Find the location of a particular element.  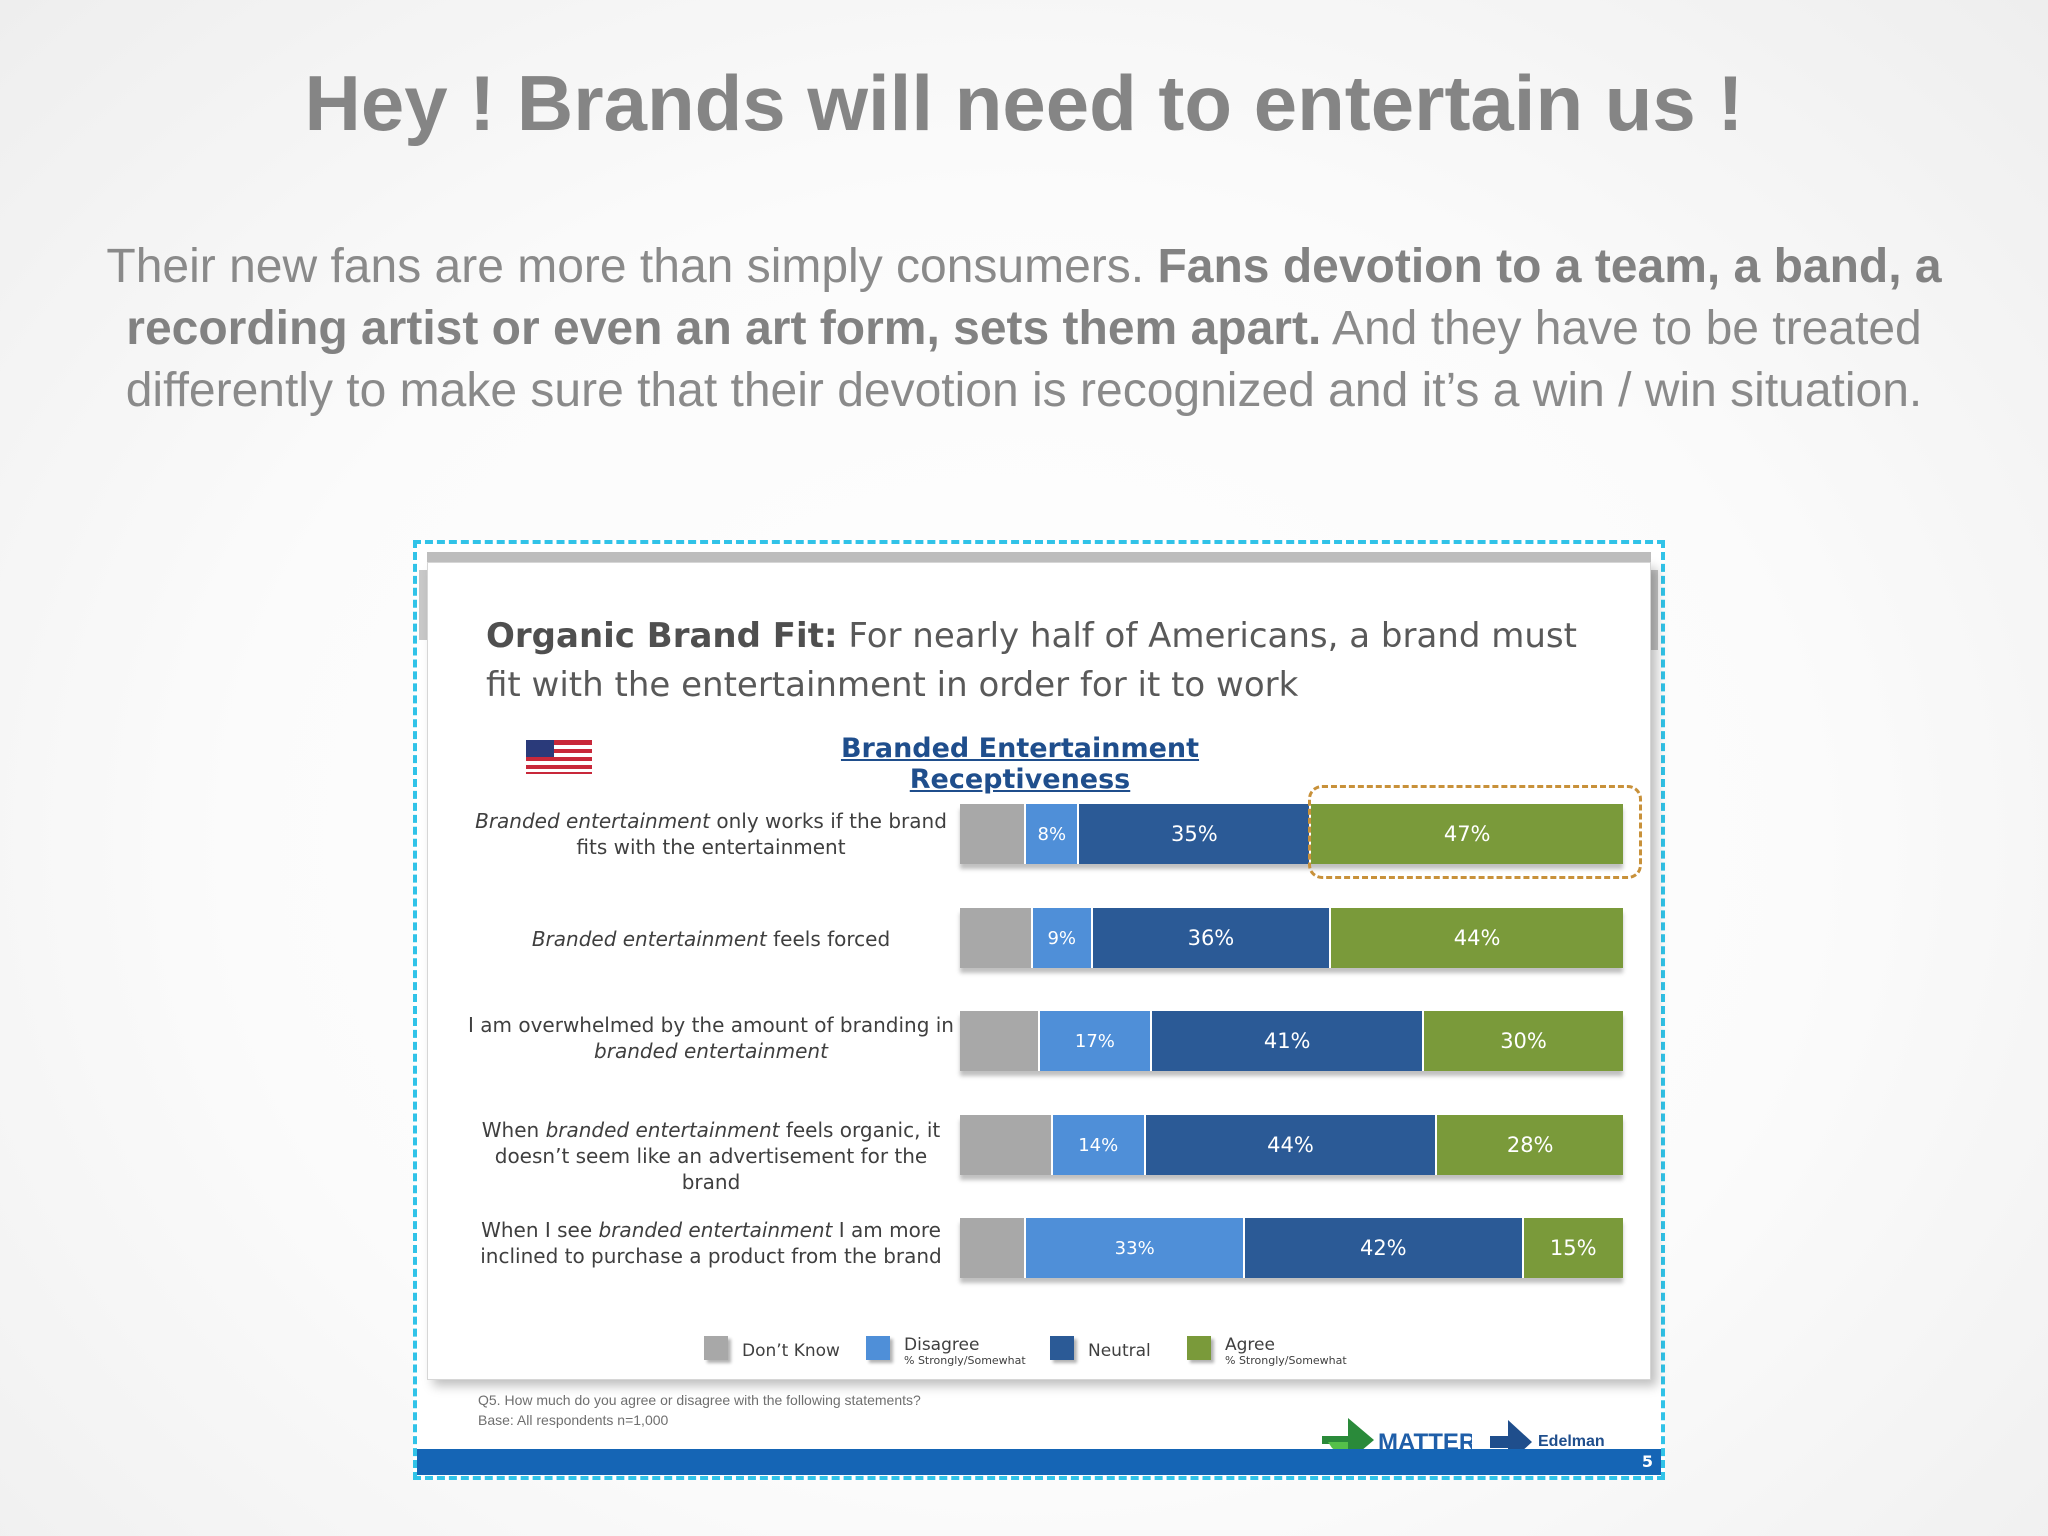

bar-segment-agree: 44% is located at coordinates (1477, 938).